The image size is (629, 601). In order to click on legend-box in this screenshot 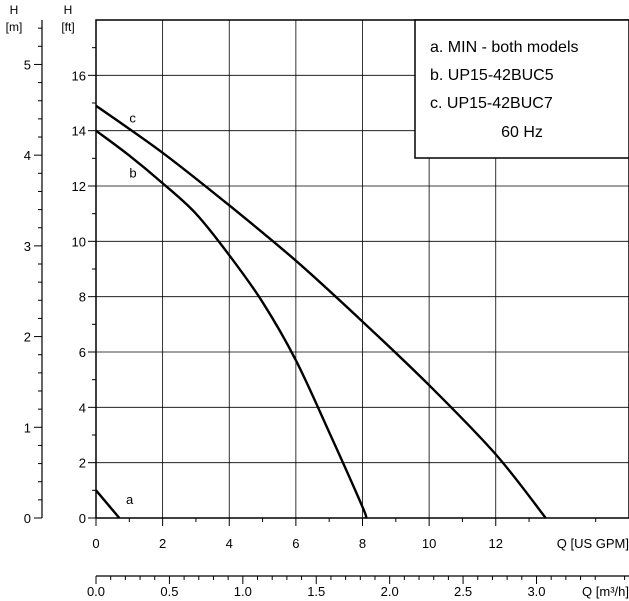, I will do `click(521, 89)`.